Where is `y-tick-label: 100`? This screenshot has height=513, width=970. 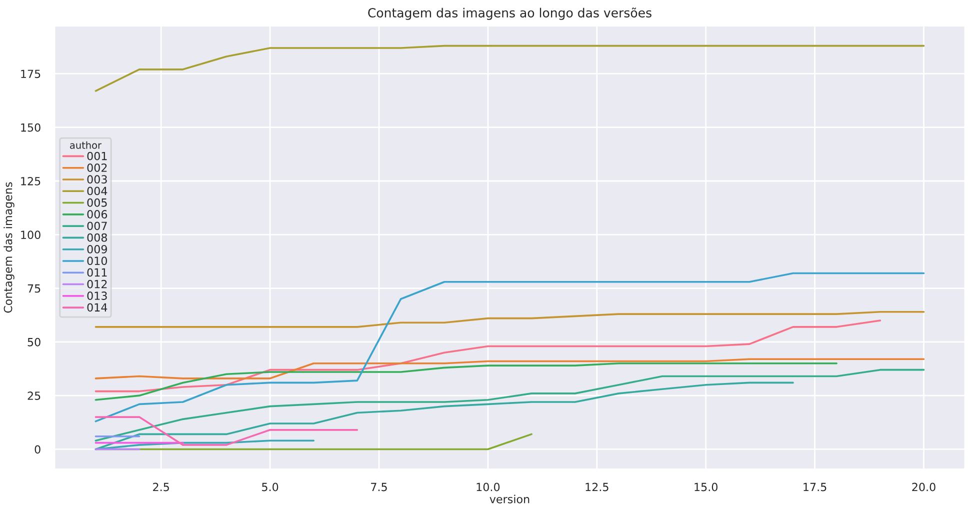
y-tick-label: 100 is located at coordinates (30, 235).